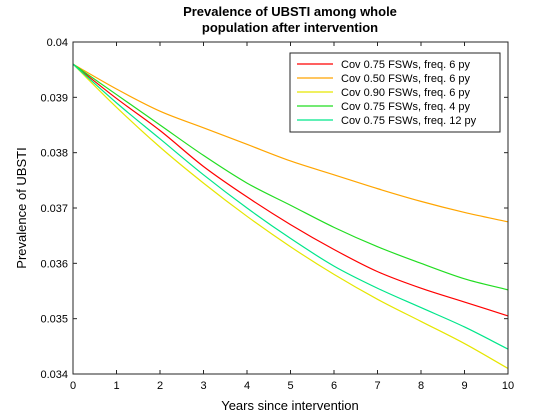 The height and width of the screenshot is (420, 560). What do you see at coordinates (54, 154) in the screenshot?
I see `y-tick-label: 0.038` at bounding box center [54, 154].